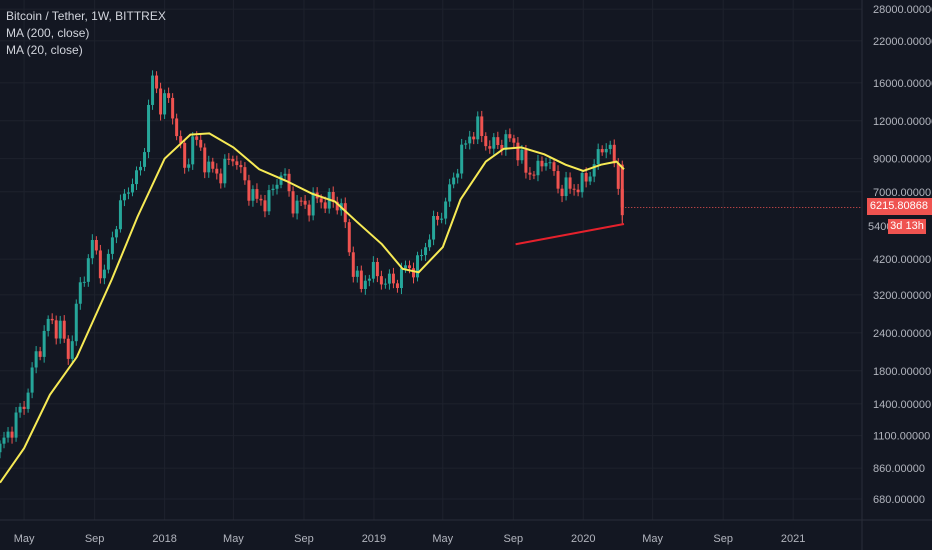 The image size is (932, 550). I want to click on legend-ma200: MA (200, close), so click(48, 33).